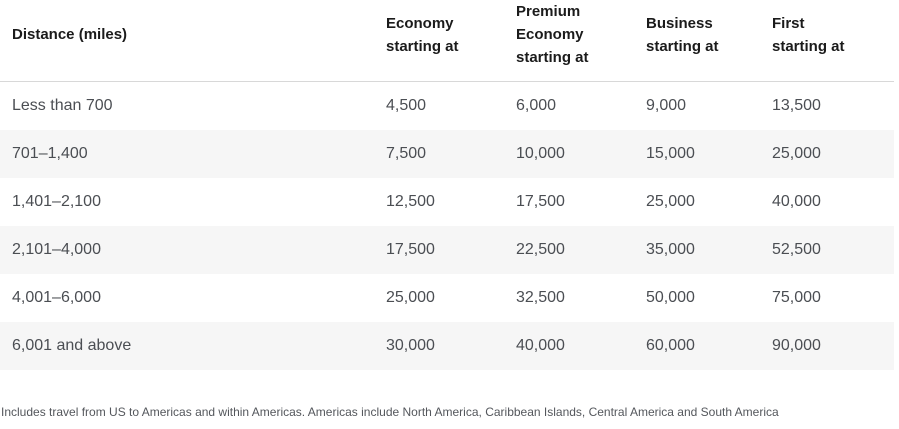 This screenshot has width=899, height=429. What do you see at coordinates (422, 46) in the screenshot?
I see `header-economy-line2: starting at` at bounding box center [422, 46].